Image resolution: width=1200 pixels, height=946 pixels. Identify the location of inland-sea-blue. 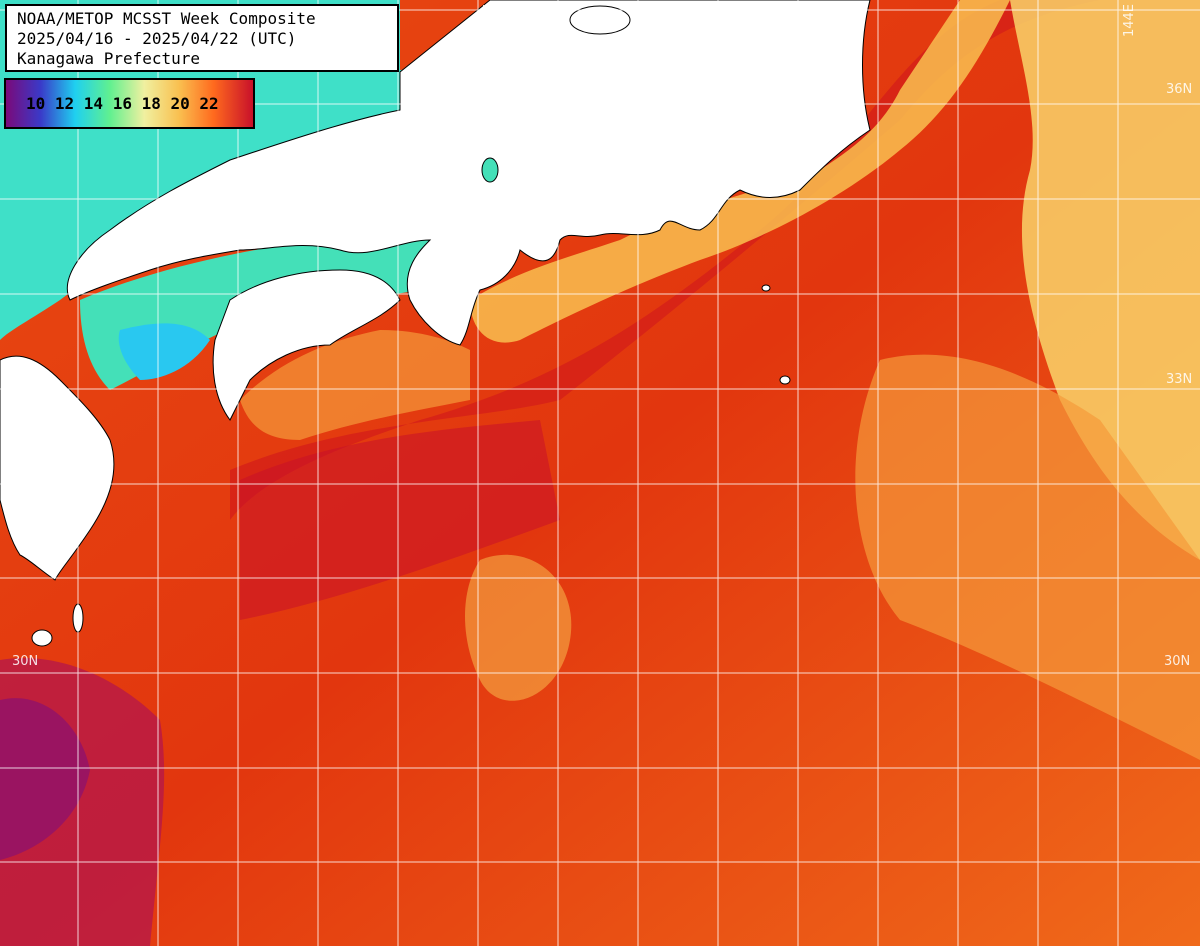
(164, 351).